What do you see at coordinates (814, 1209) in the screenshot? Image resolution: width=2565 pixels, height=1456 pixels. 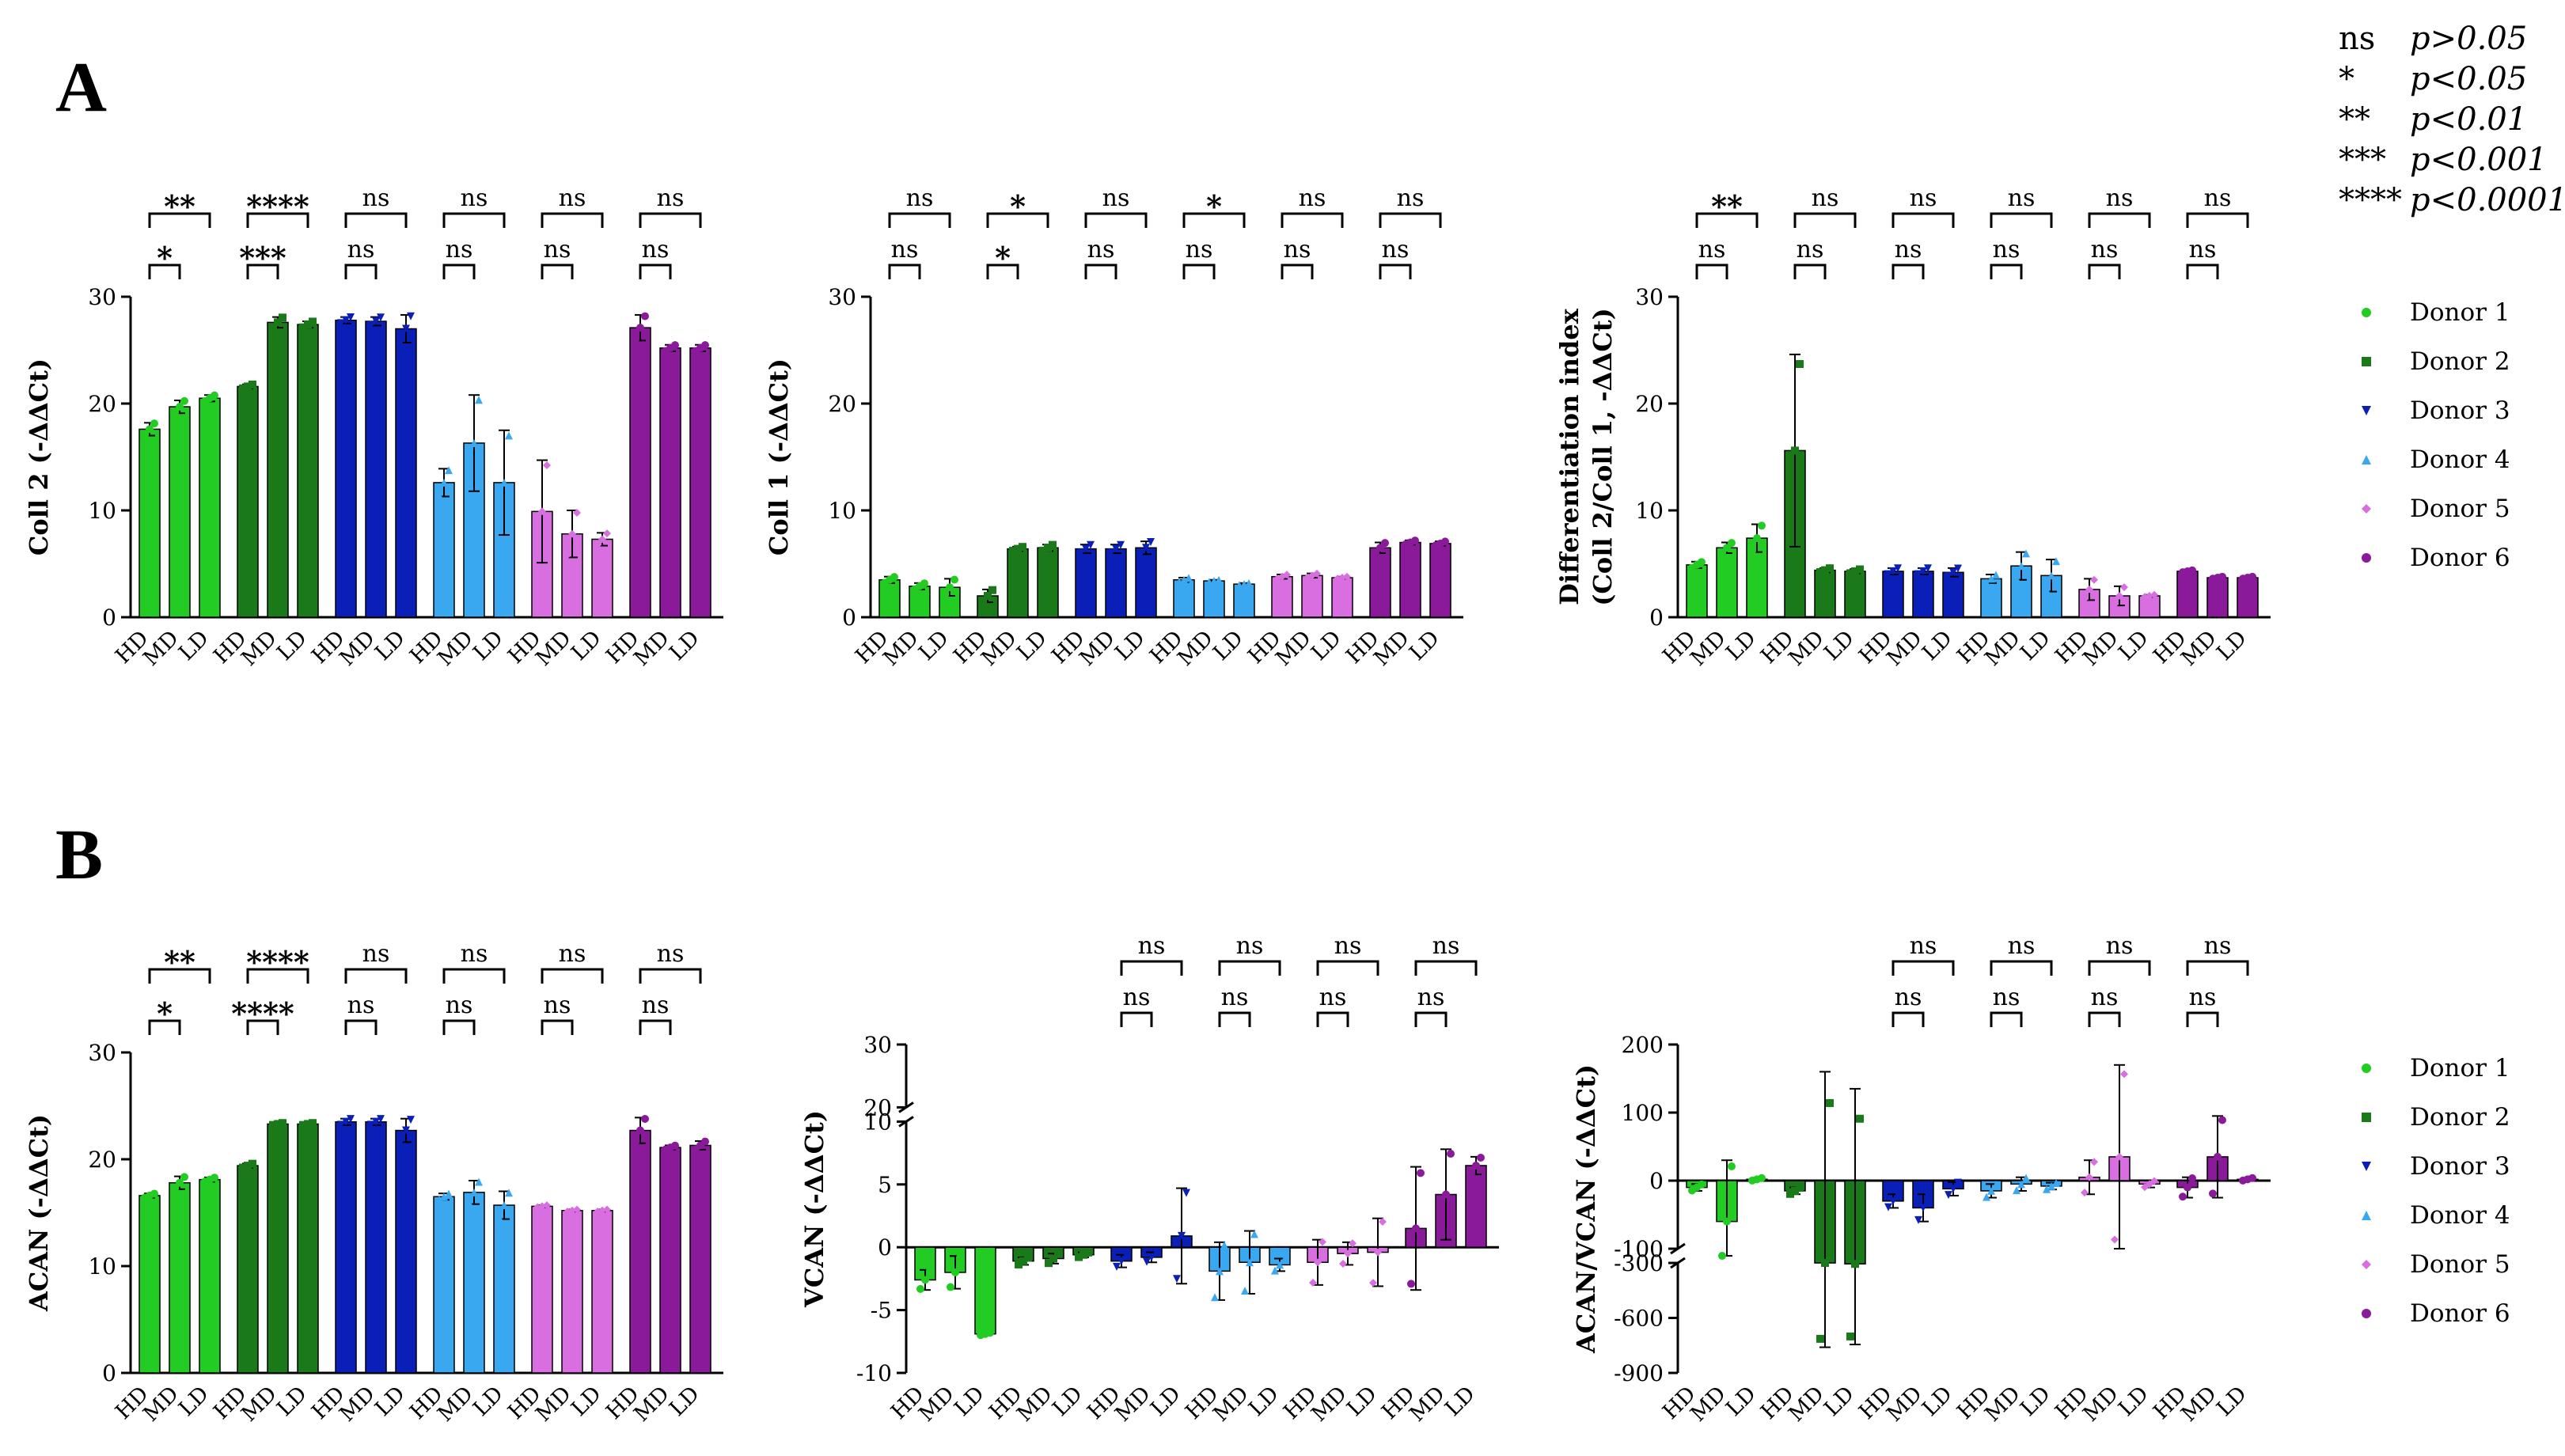 I see `y-axis-label: VCAN (-ΔΔCt)` at bounding box center [814, 1209].